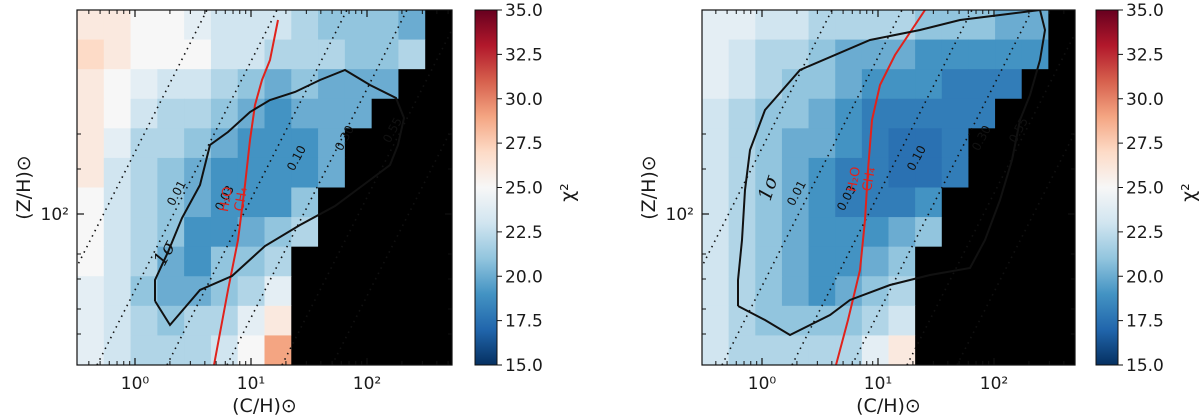 The image size is (1200, 420). What do you see at coordinates (994, 384) in the screenshot?
I see `x-tick-label: 10²` at bounding box center [994, 384].